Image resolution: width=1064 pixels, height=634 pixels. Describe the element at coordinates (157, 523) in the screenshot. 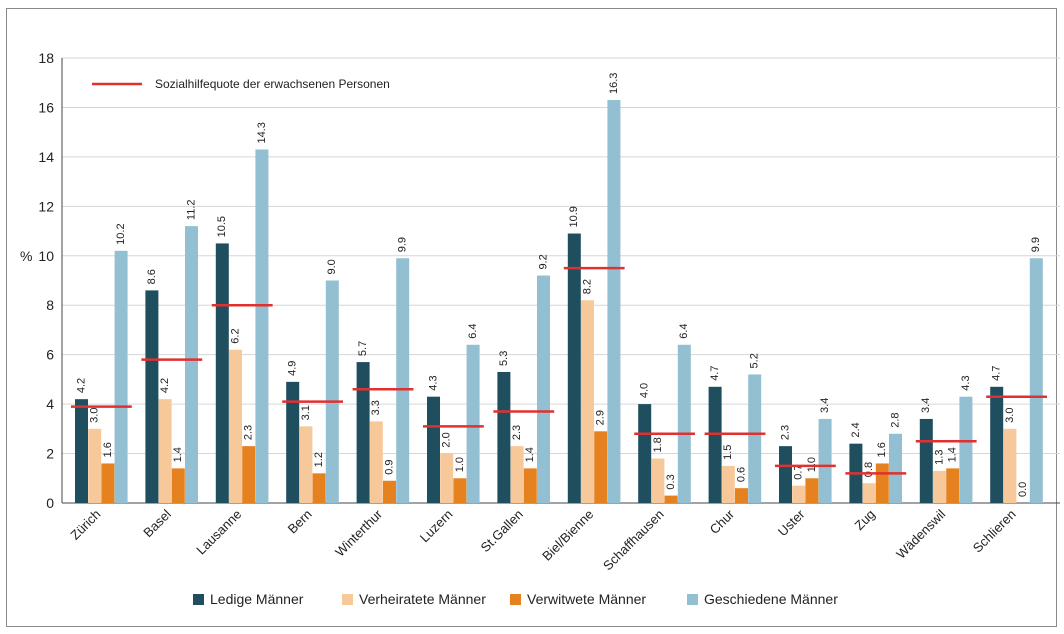

I see `x-tick-label: Basel` at that location.